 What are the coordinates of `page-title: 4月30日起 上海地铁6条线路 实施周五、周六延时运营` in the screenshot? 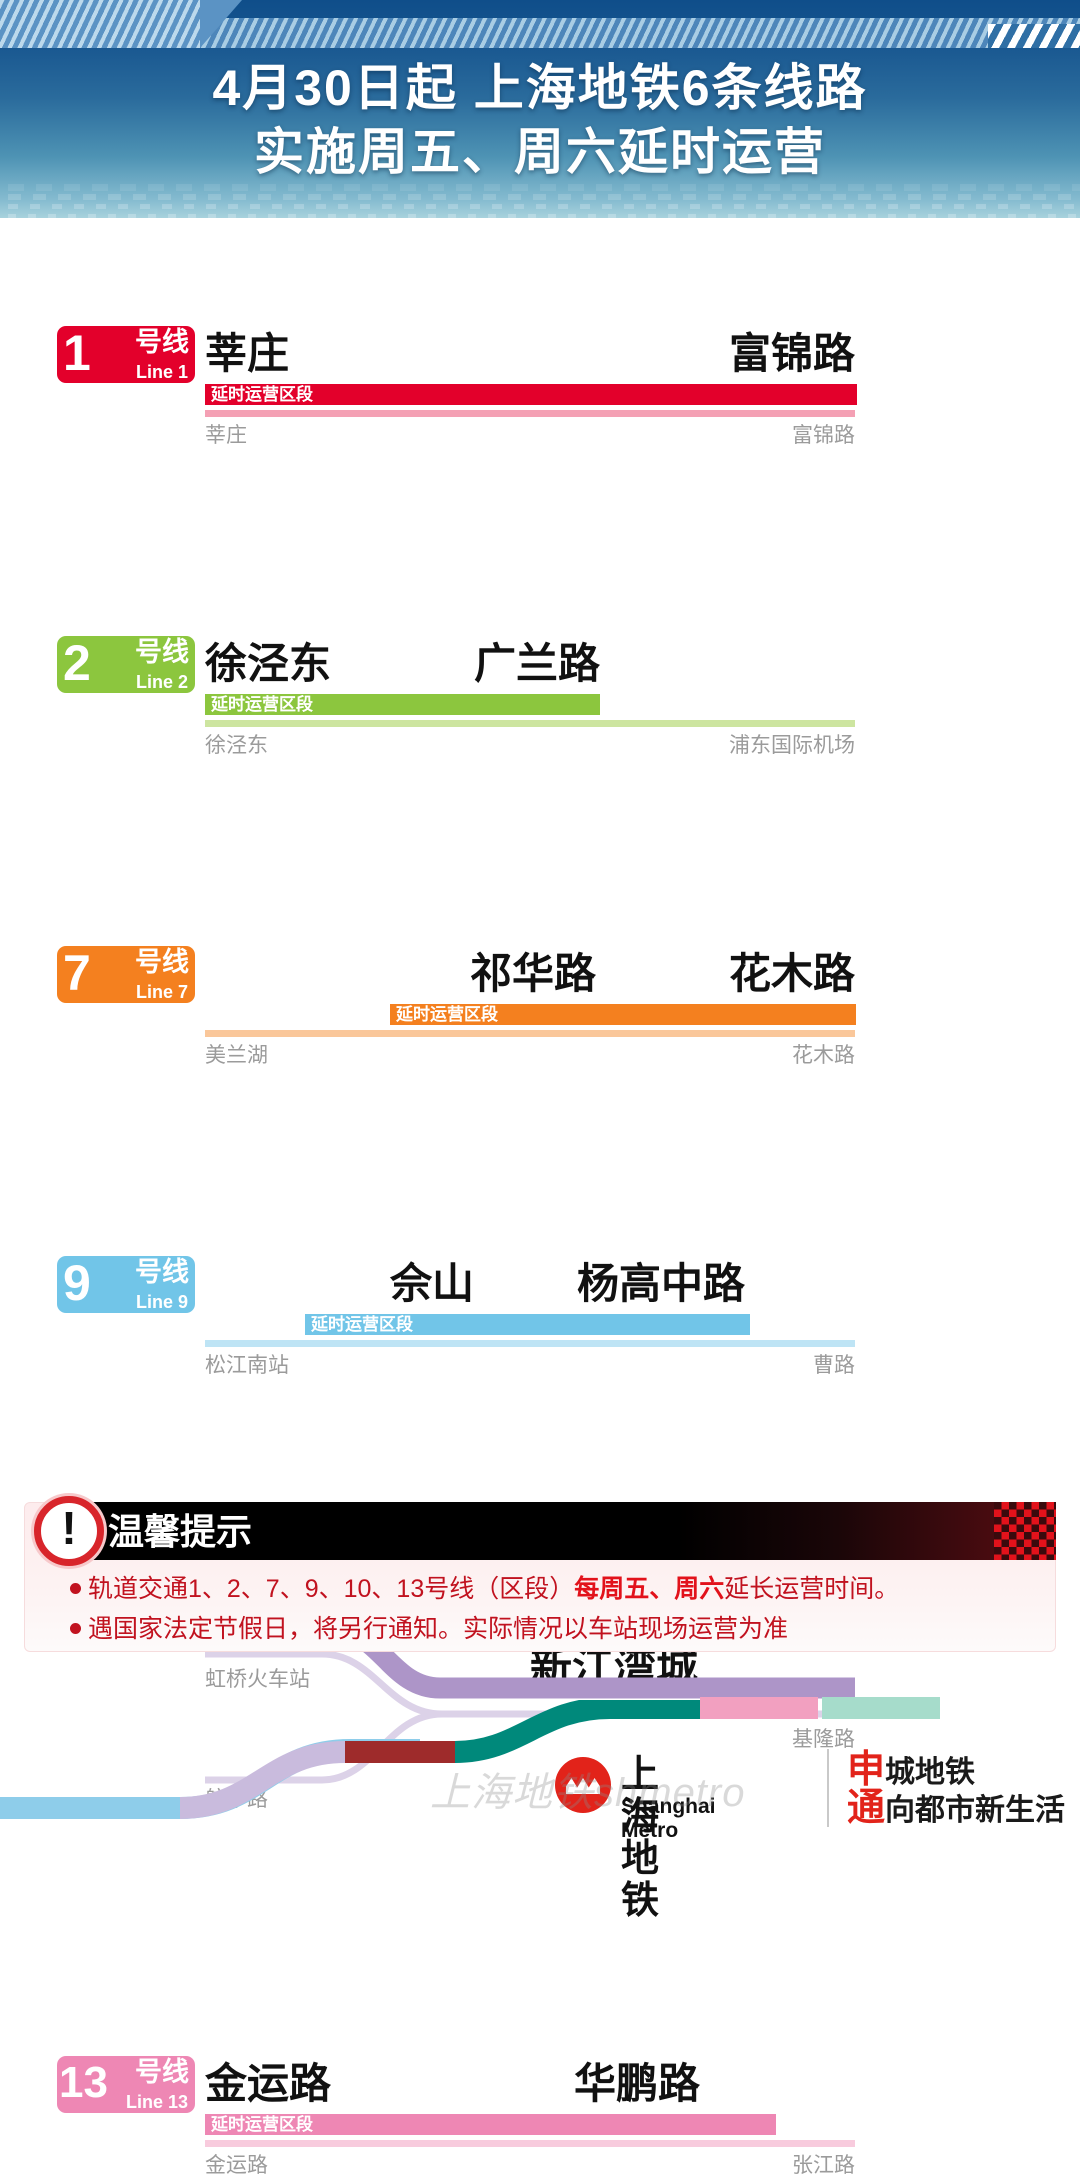 It's located at (540, 120).